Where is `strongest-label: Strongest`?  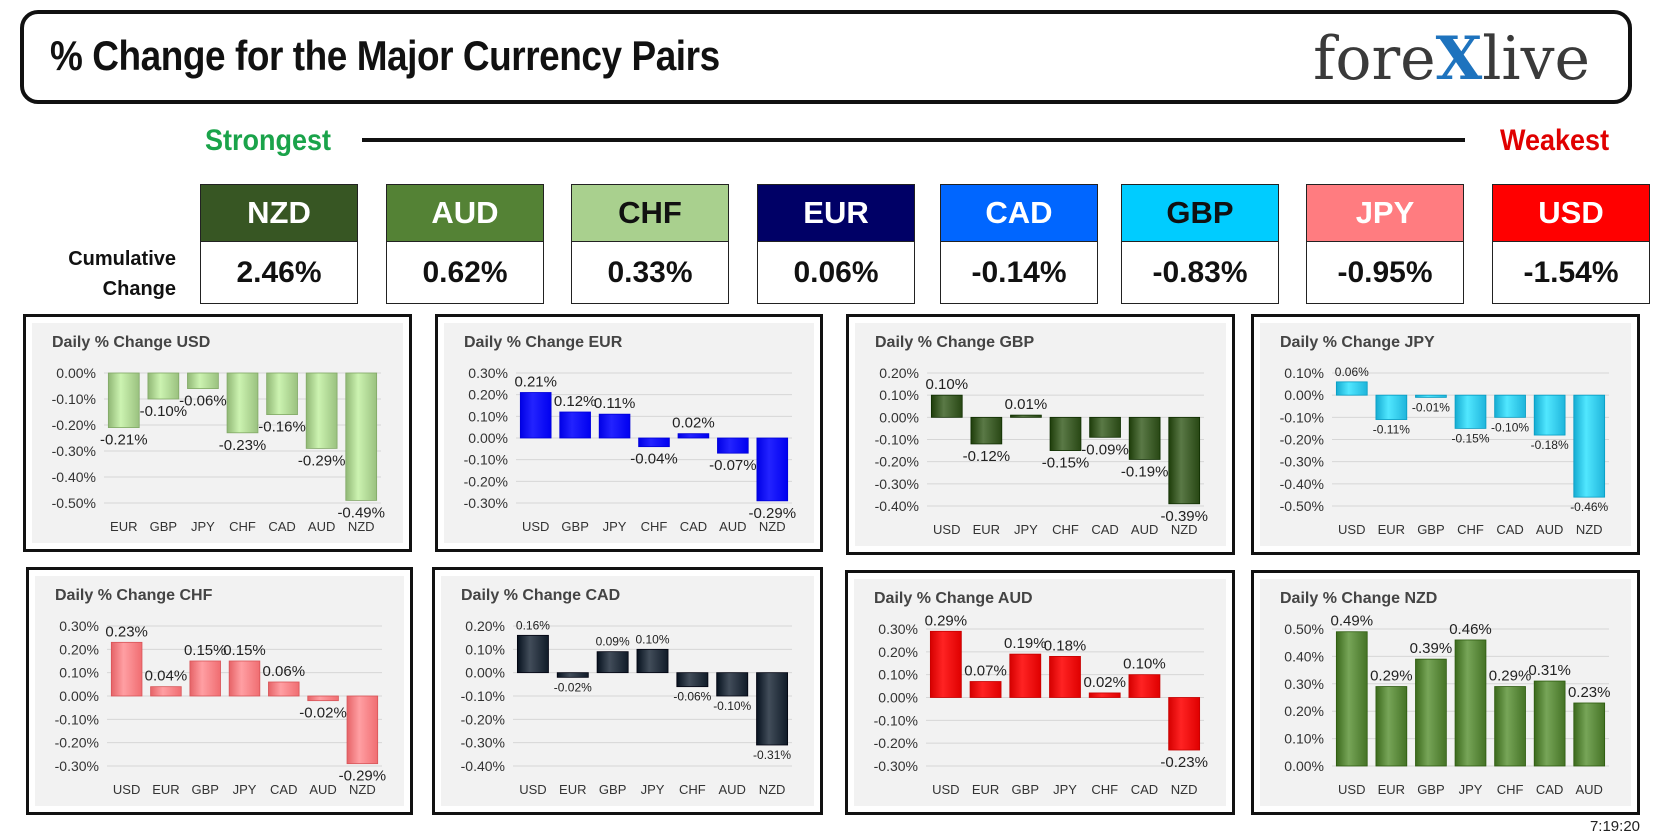 strongest-label: Strongest is located at coordinates (268, 140).